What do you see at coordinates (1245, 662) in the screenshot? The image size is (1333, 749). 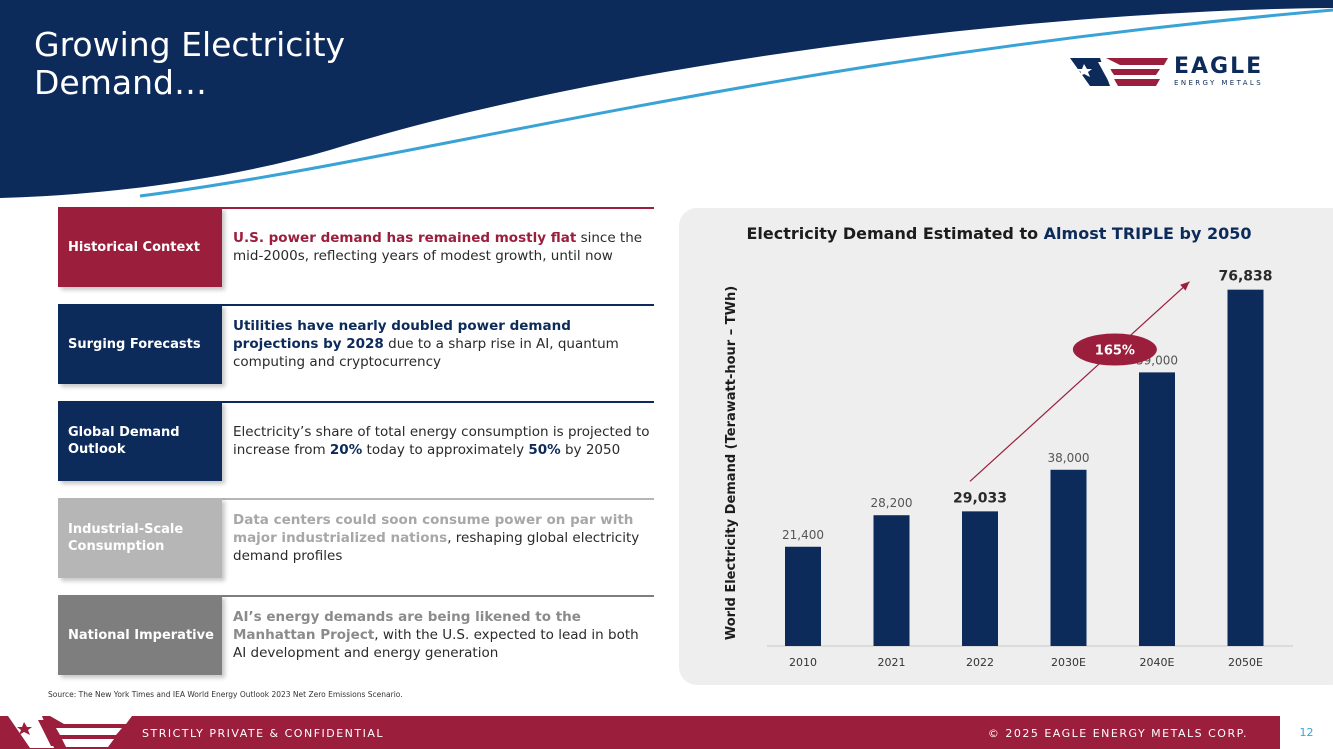 I see `tick-label-2050e: 2050E` at bounding box center [1245, 662].